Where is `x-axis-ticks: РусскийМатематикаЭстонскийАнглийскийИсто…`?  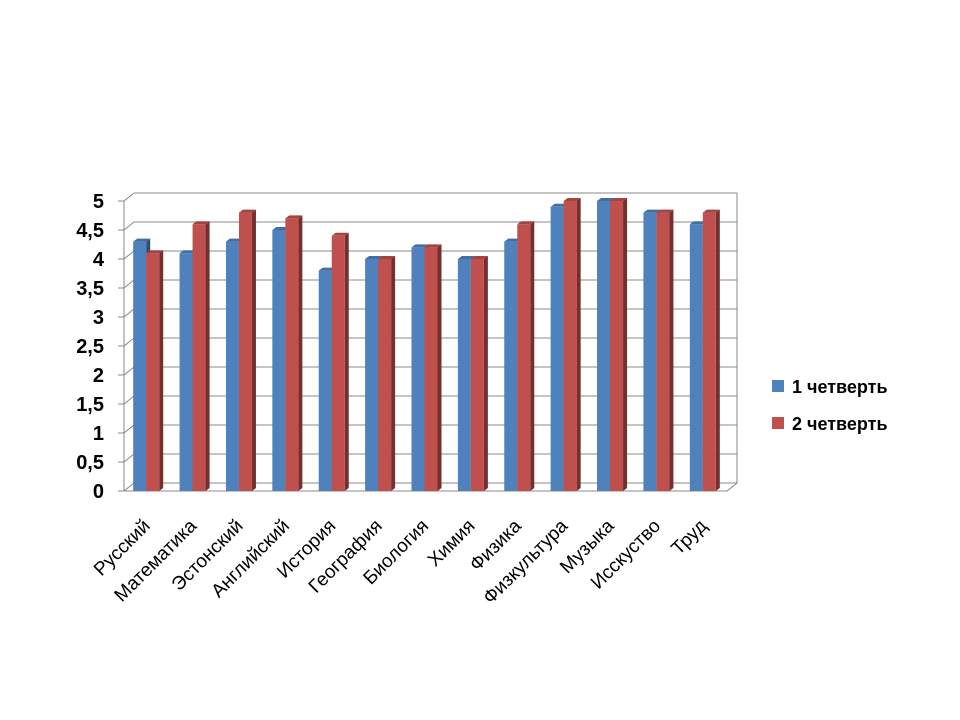 x-axis-ticks: РусскийМатематикаЭстонскийАнглийскийИсто… is located at coordinates (400, 561).